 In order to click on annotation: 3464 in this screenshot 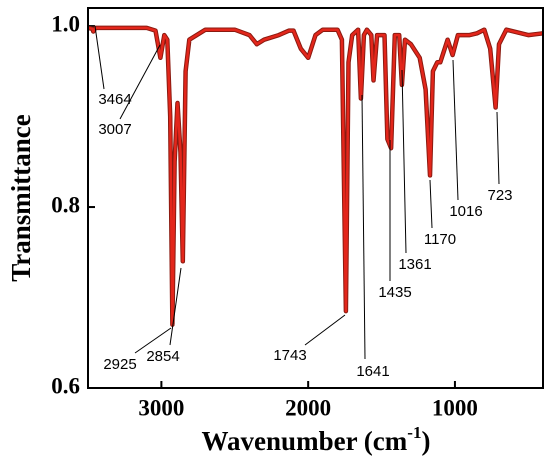, I will do `click(114, 99)`.